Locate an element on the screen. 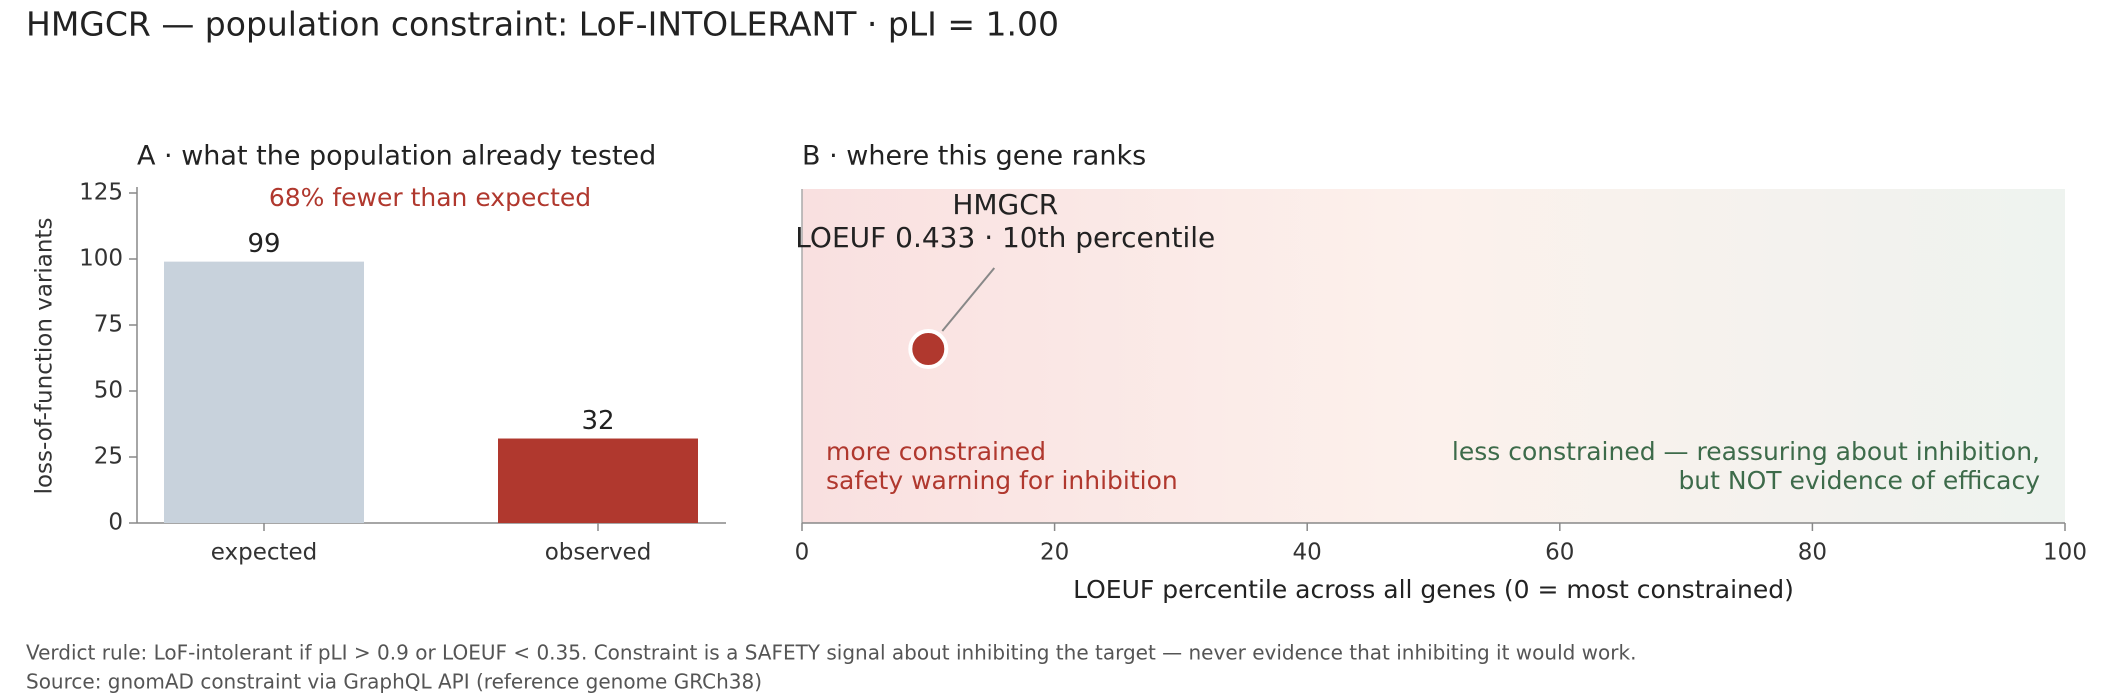 This screenshot has height=700, width=2120. x-tick-label: 60 is located at coordinates (1559, 553).